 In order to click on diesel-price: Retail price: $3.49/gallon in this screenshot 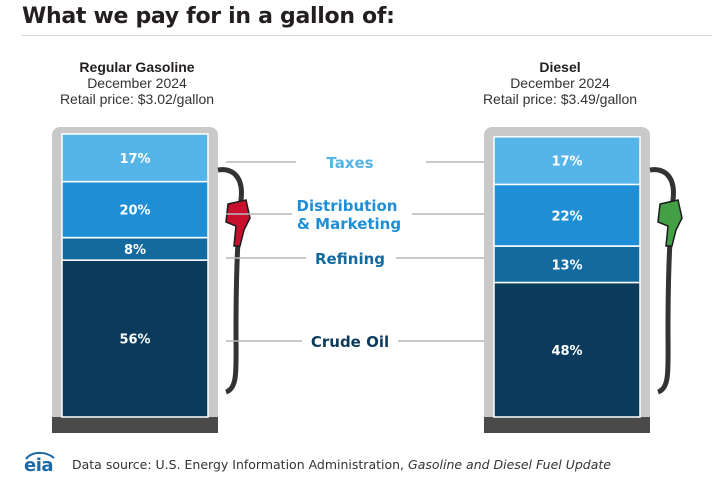, I will do `click(560, 99)`.